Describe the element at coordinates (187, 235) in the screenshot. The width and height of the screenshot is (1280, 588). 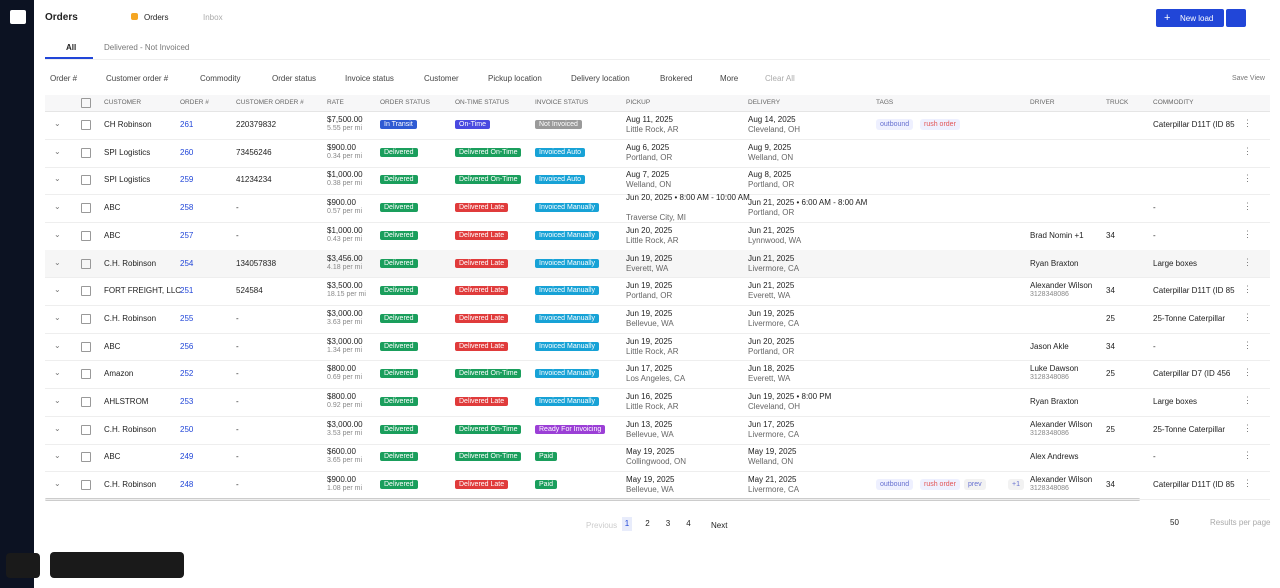
I see `order: 257` at that location.